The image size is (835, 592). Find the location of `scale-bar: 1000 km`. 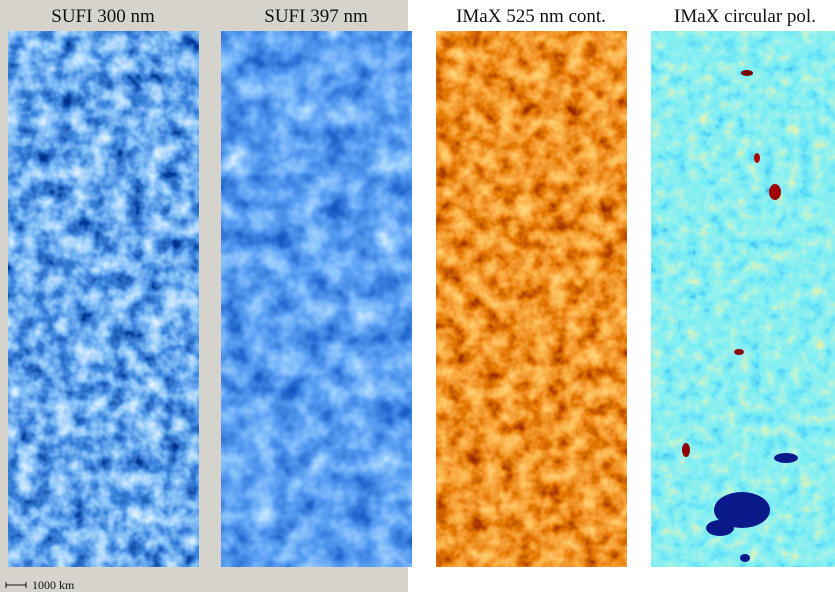

scale-bar: 1000 km is located at coordinates (40, 585).